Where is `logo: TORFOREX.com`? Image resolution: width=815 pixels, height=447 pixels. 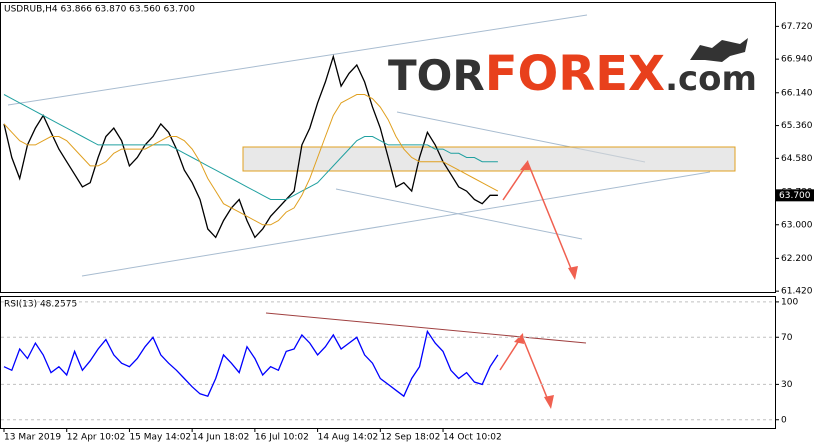 logo: TORFOREX.com is located at coordinates (572, 74).